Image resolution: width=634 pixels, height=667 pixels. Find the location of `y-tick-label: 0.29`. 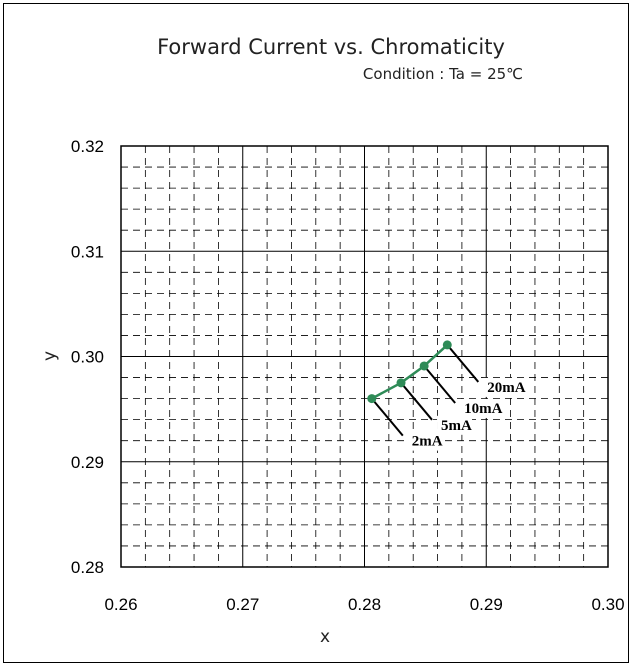

y-tick-label: 0.29 is located at coordinates (87, 462).